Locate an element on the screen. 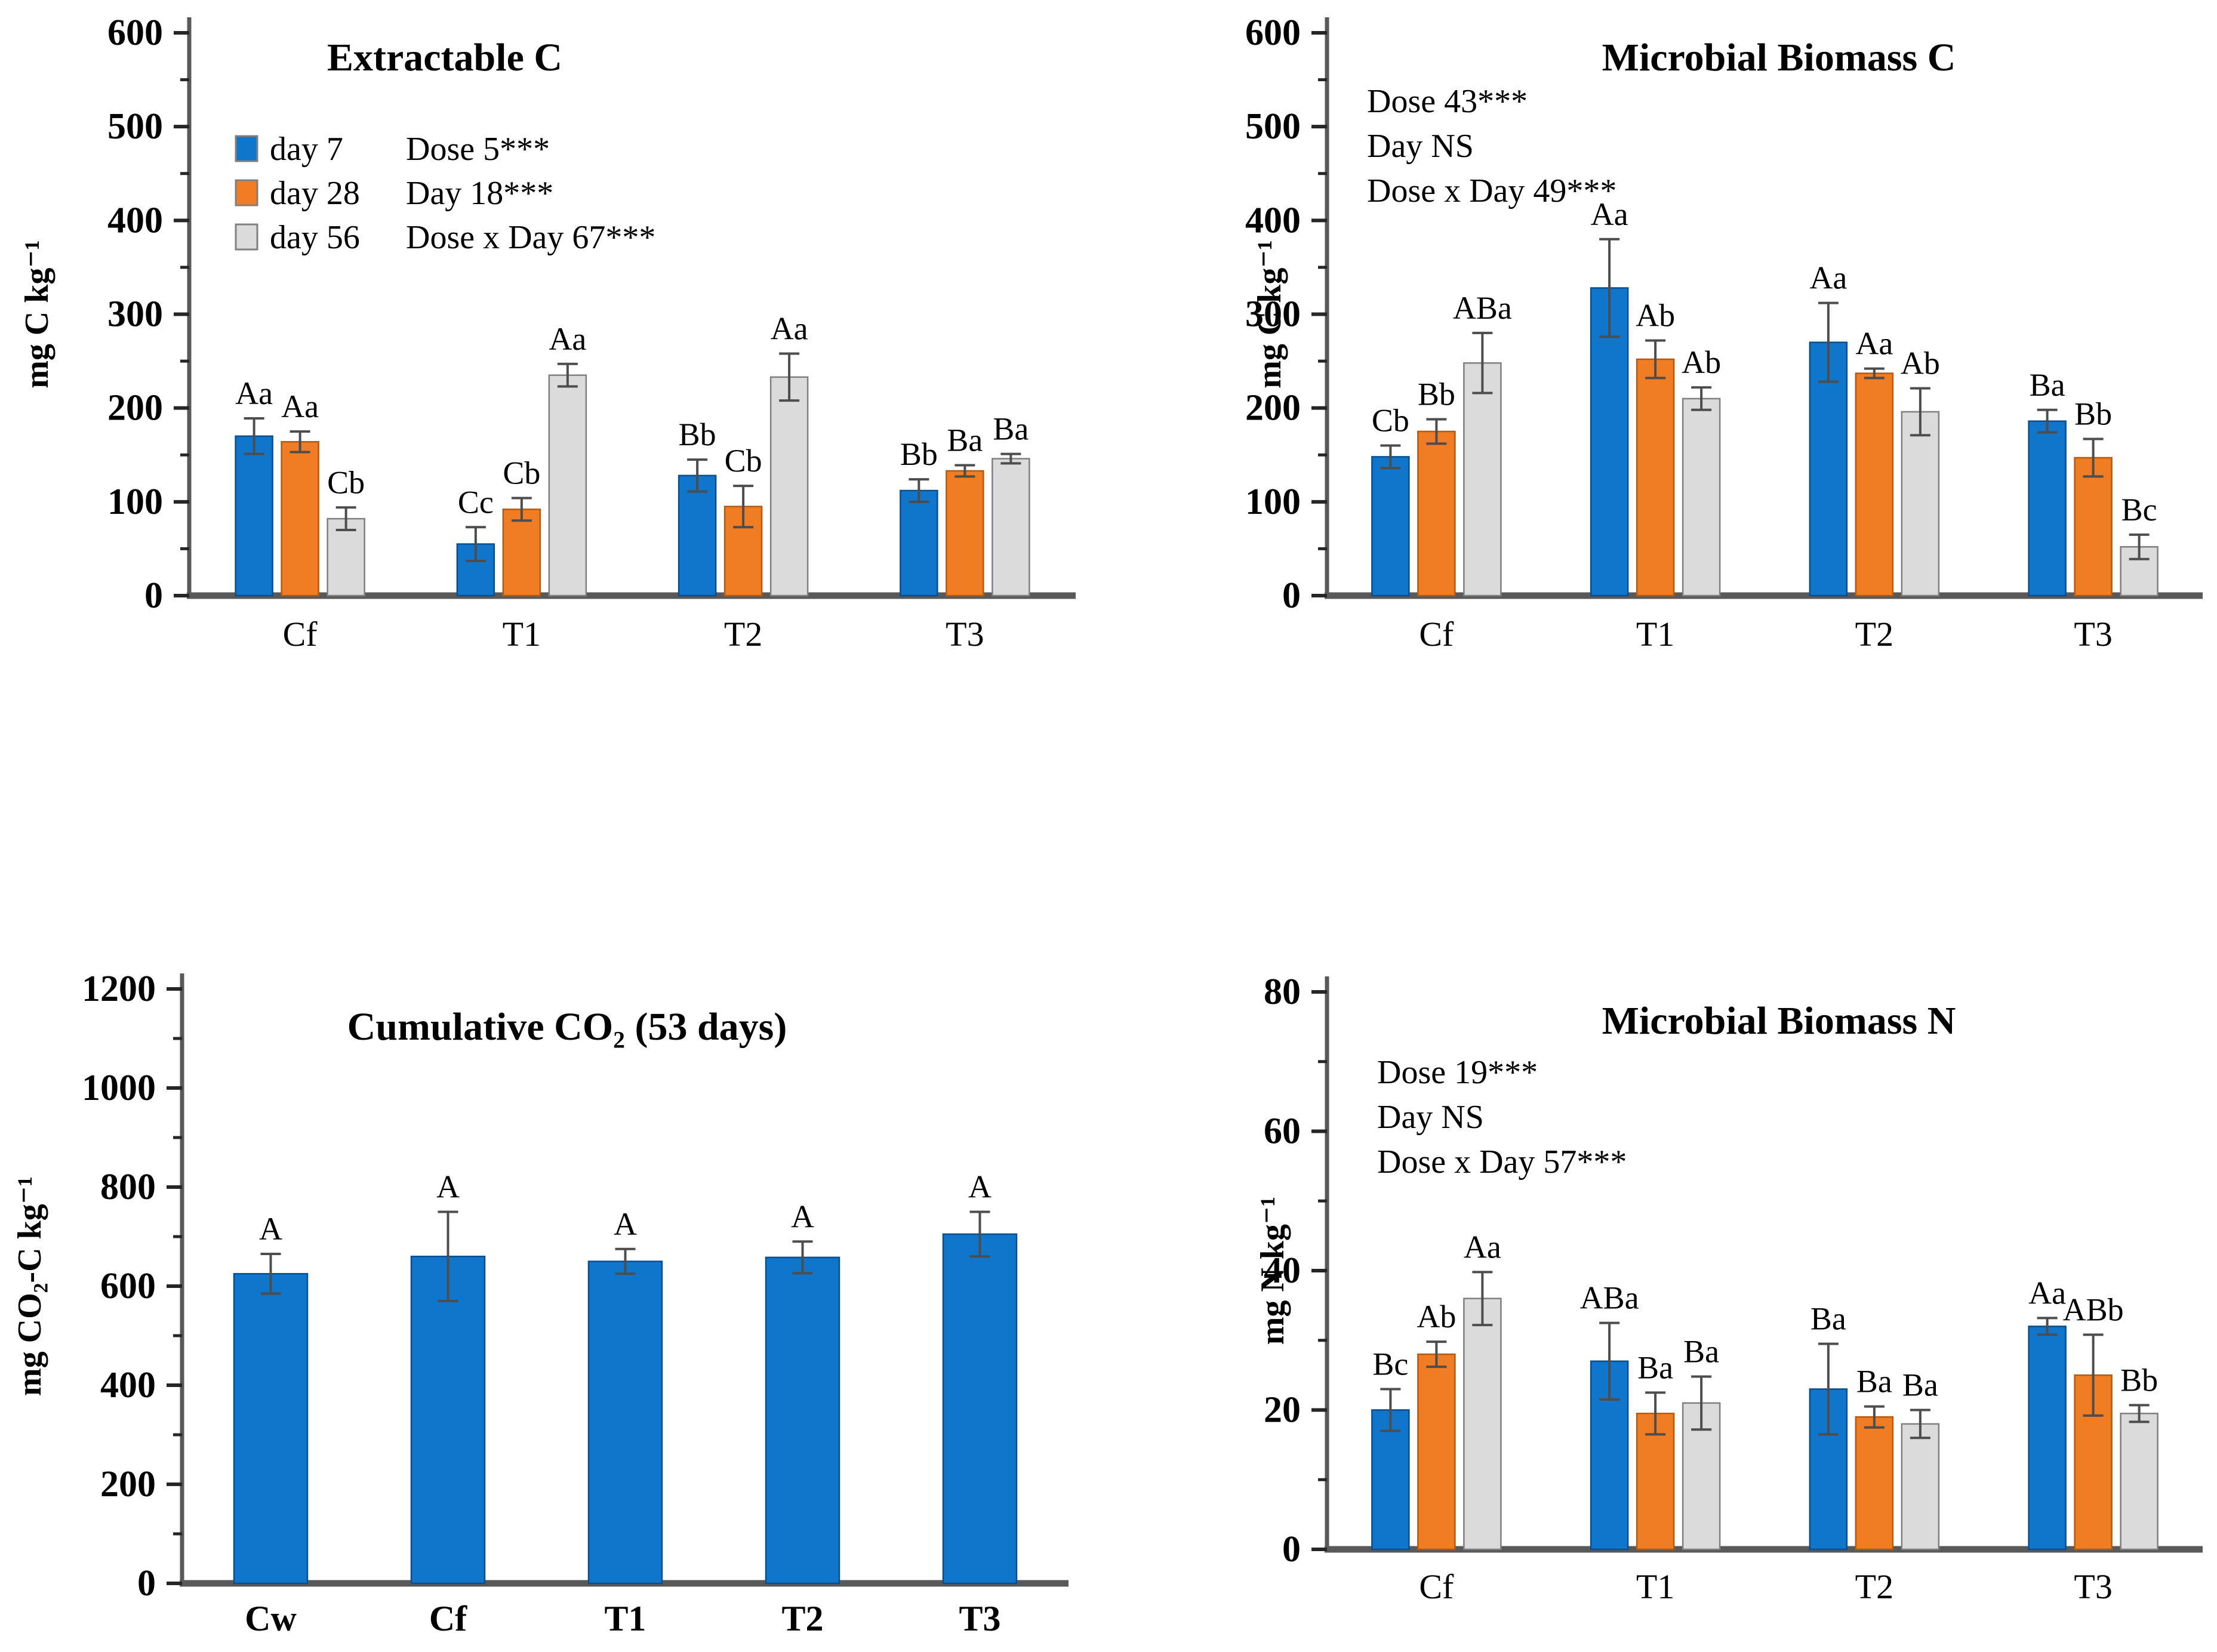 The image size is (2217, 1652). significance-label: Cc is located at coordinates (476, 502).